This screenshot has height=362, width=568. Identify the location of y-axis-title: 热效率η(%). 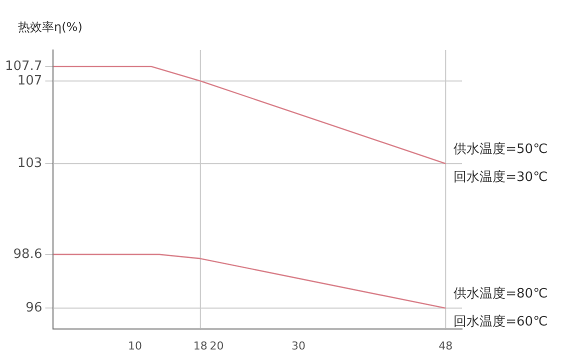
(50, 27).